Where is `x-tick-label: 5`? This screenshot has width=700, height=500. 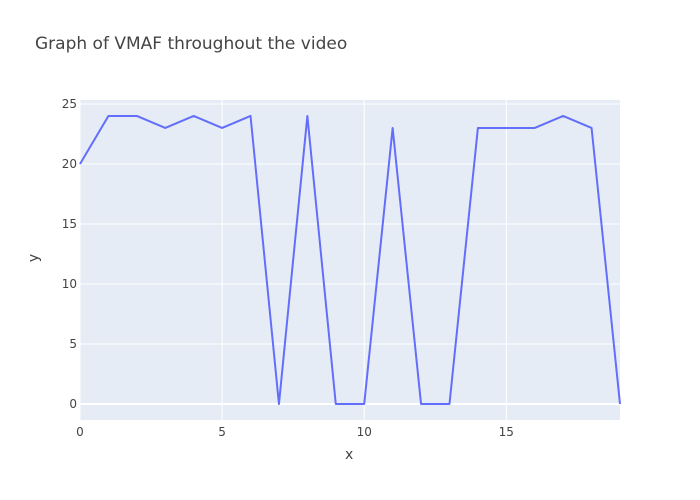 x-tick-label: 5 is located at coordinates (222, 432).